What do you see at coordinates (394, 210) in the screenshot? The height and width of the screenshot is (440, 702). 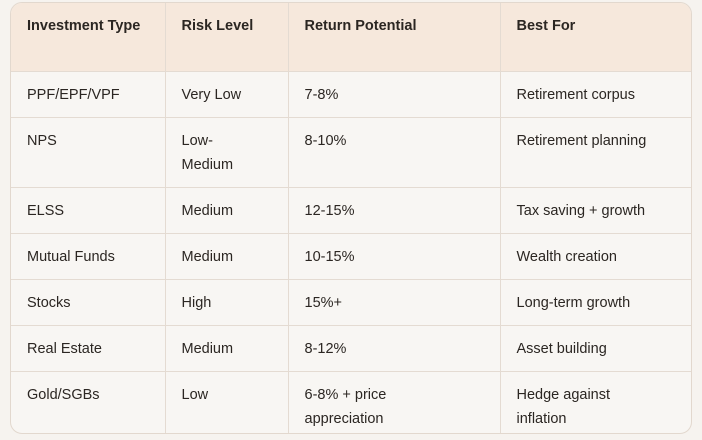 I see `cell: 12-15%` at bounding box center [394, 210].